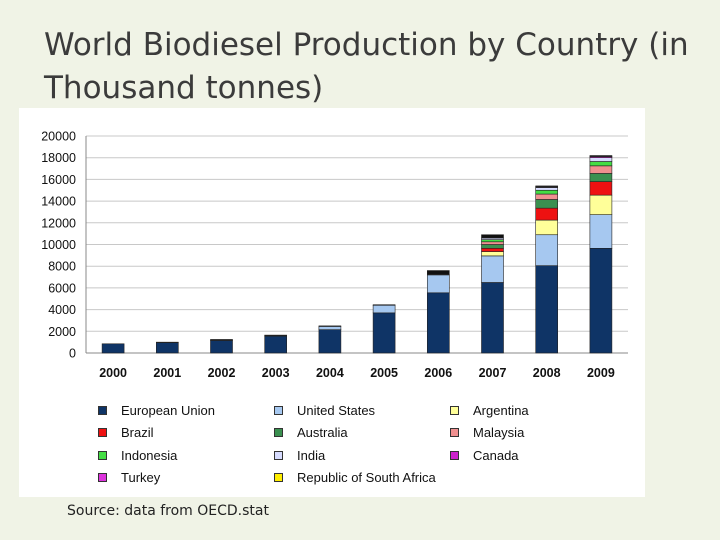  I want to click on legend-item: Malaysia, so click(487, 433).